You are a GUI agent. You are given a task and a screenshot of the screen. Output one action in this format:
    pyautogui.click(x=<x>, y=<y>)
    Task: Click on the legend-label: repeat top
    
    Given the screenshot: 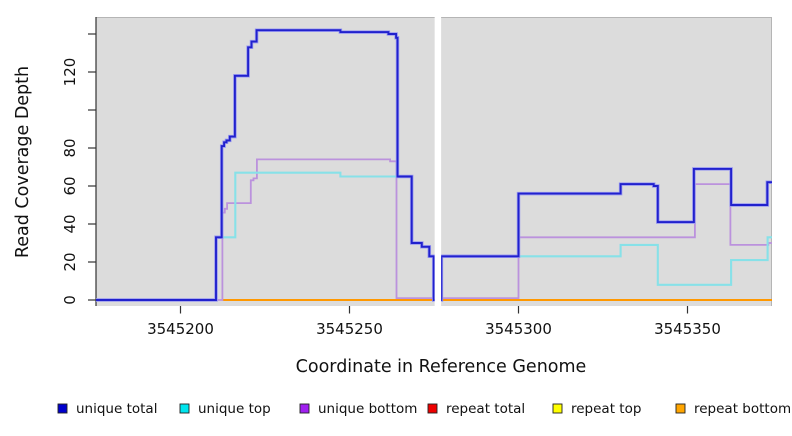 What is the action you would take?
    pyautogui.click(x=606, y=409)
    